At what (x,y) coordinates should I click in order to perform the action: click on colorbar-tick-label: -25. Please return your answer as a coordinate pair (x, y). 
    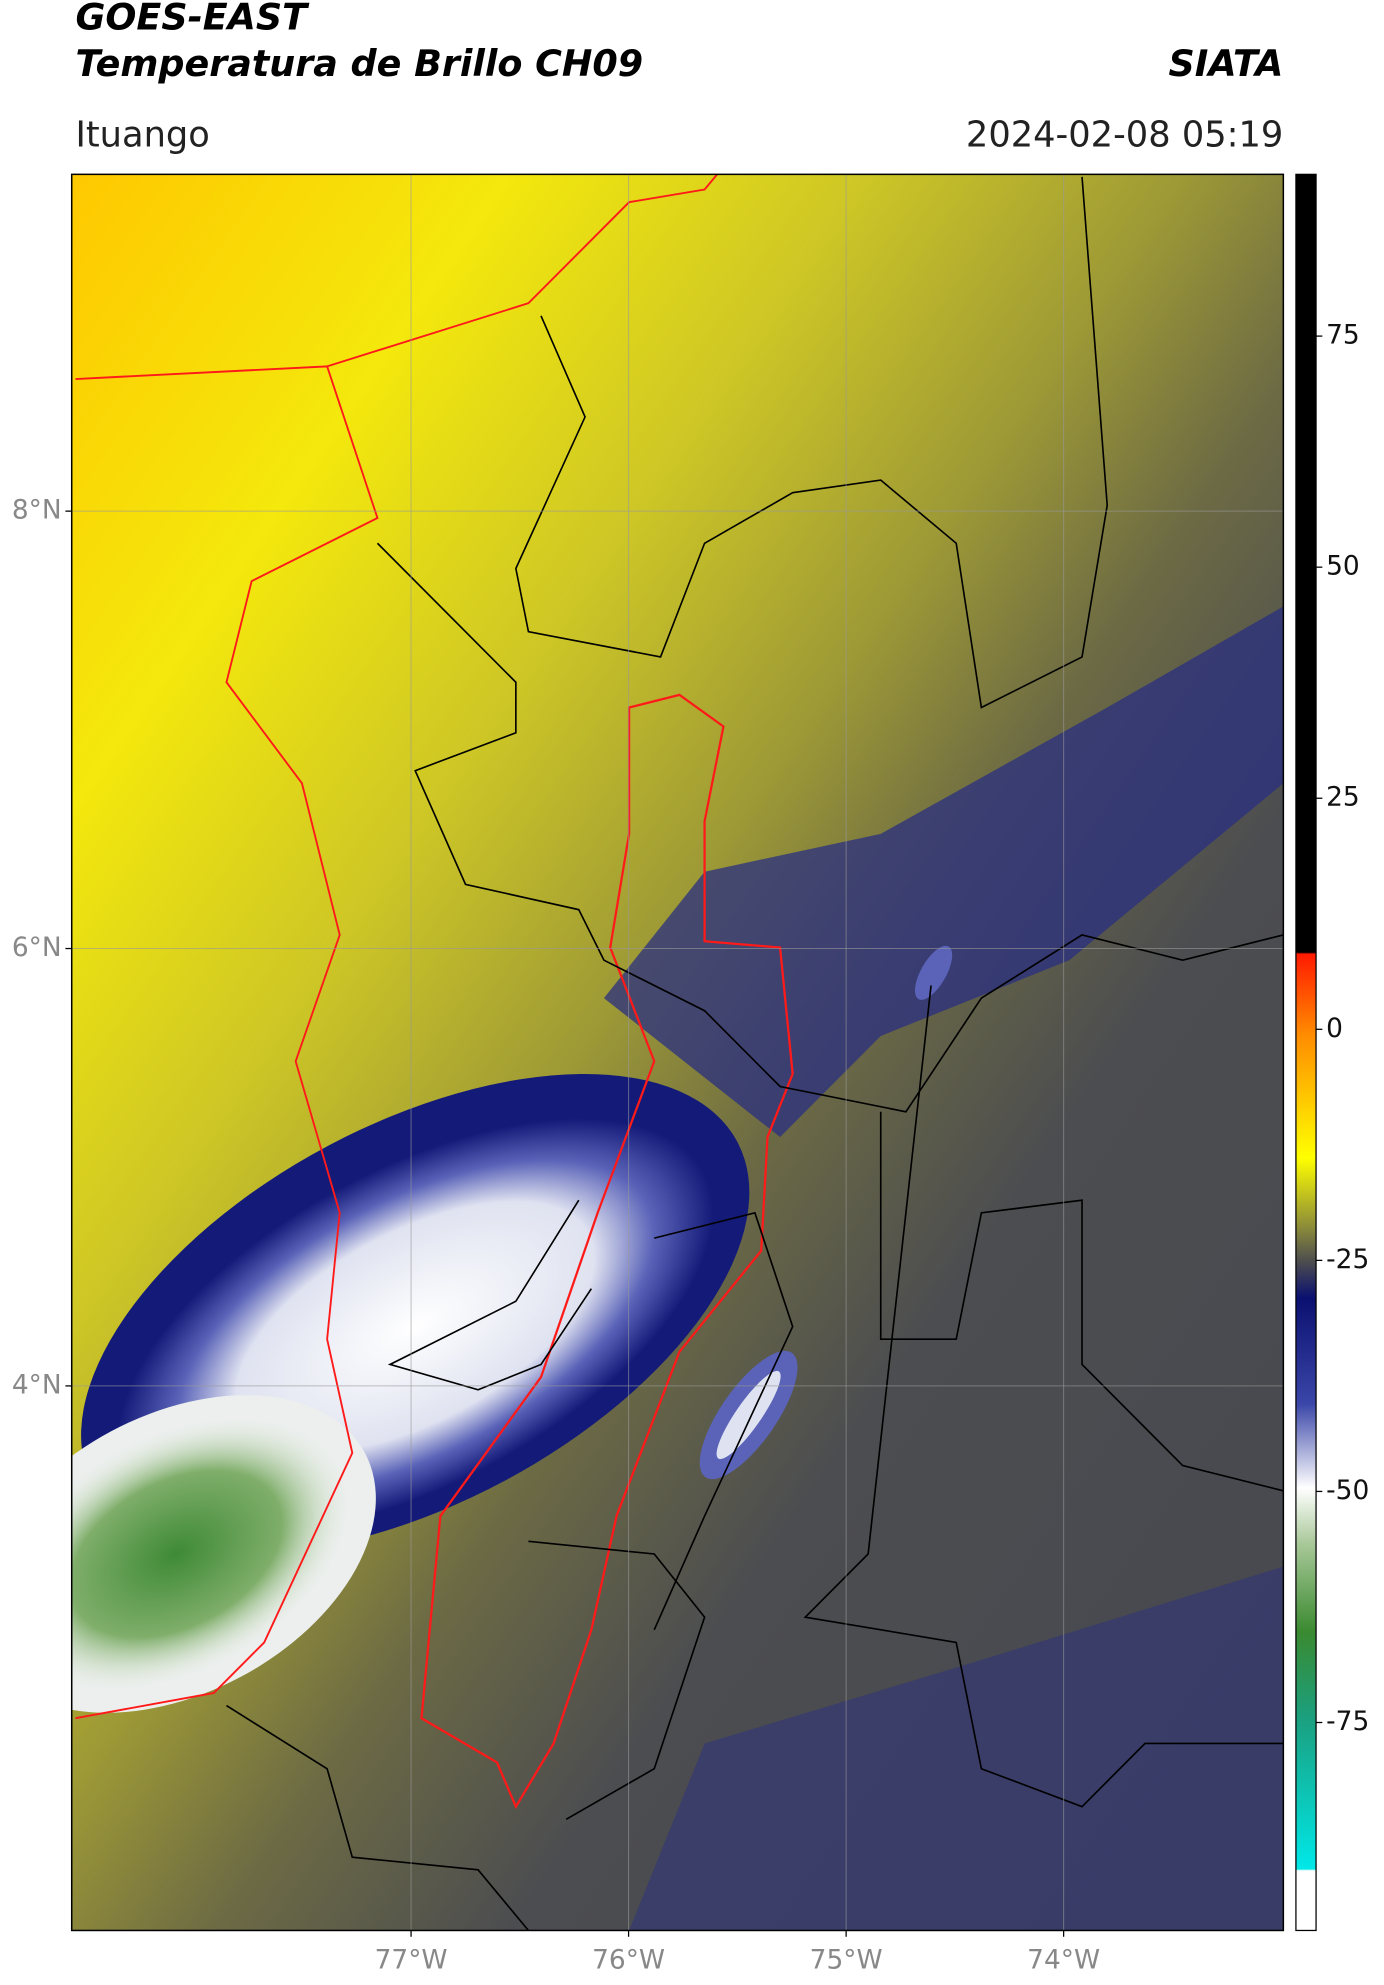
    Looking at the image, I should click on (1347, 1259).